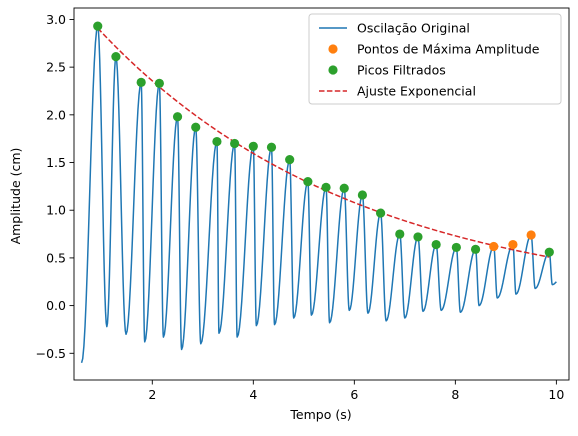 Image resolution: width=578 pixels, height=436 pixels. Describe the element at coordinates (448, 49) in the screenshot. I see `legend-label: Pontos de Máxima Amplitude` at that location.